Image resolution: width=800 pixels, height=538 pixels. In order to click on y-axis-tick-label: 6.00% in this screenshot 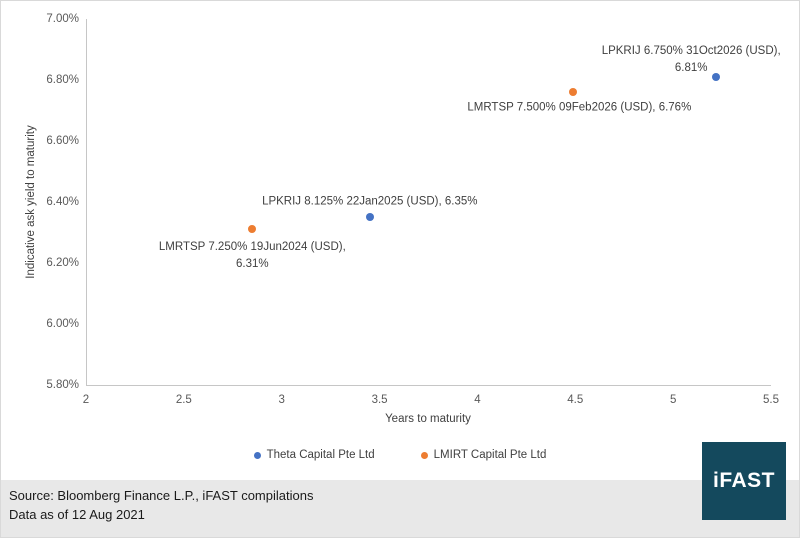, I will do `click(62, 324)`.